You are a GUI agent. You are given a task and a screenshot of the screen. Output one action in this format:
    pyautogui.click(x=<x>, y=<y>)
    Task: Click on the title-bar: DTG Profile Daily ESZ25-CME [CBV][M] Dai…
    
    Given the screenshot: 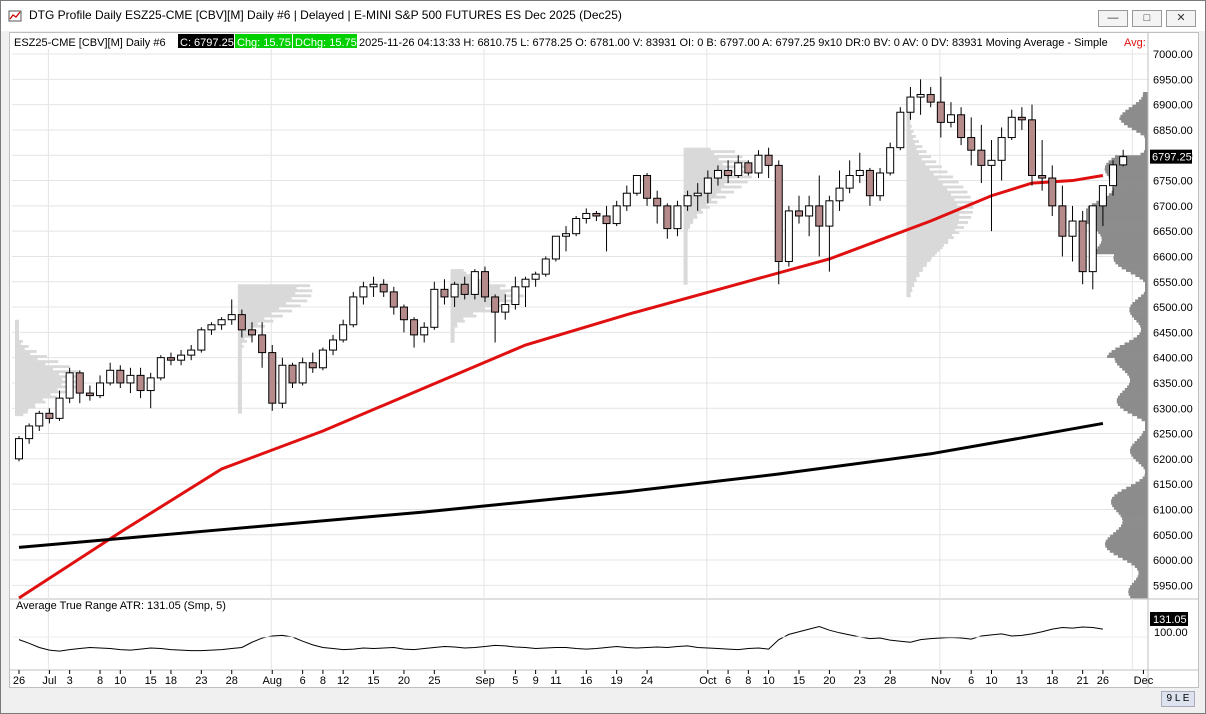 What is the action you would take?
    pyautogui.click(x=603, y=16)
    